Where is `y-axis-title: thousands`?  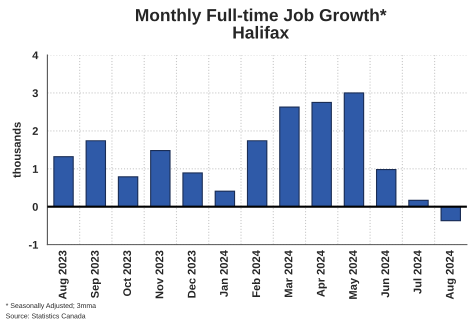
y-axis-title: thousands is located at coordinates (16, 150).